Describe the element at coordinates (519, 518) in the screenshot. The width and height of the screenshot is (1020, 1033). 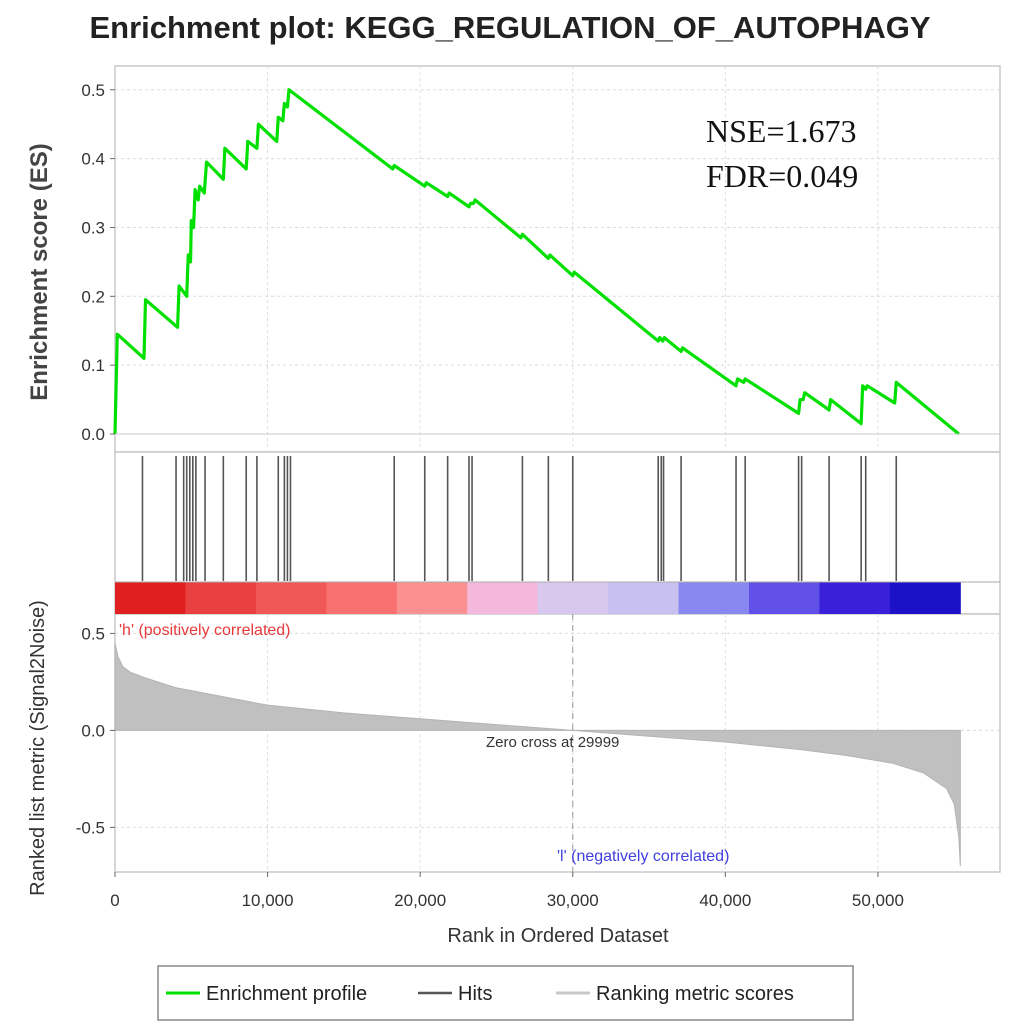
I see `hits-layer` at that location.